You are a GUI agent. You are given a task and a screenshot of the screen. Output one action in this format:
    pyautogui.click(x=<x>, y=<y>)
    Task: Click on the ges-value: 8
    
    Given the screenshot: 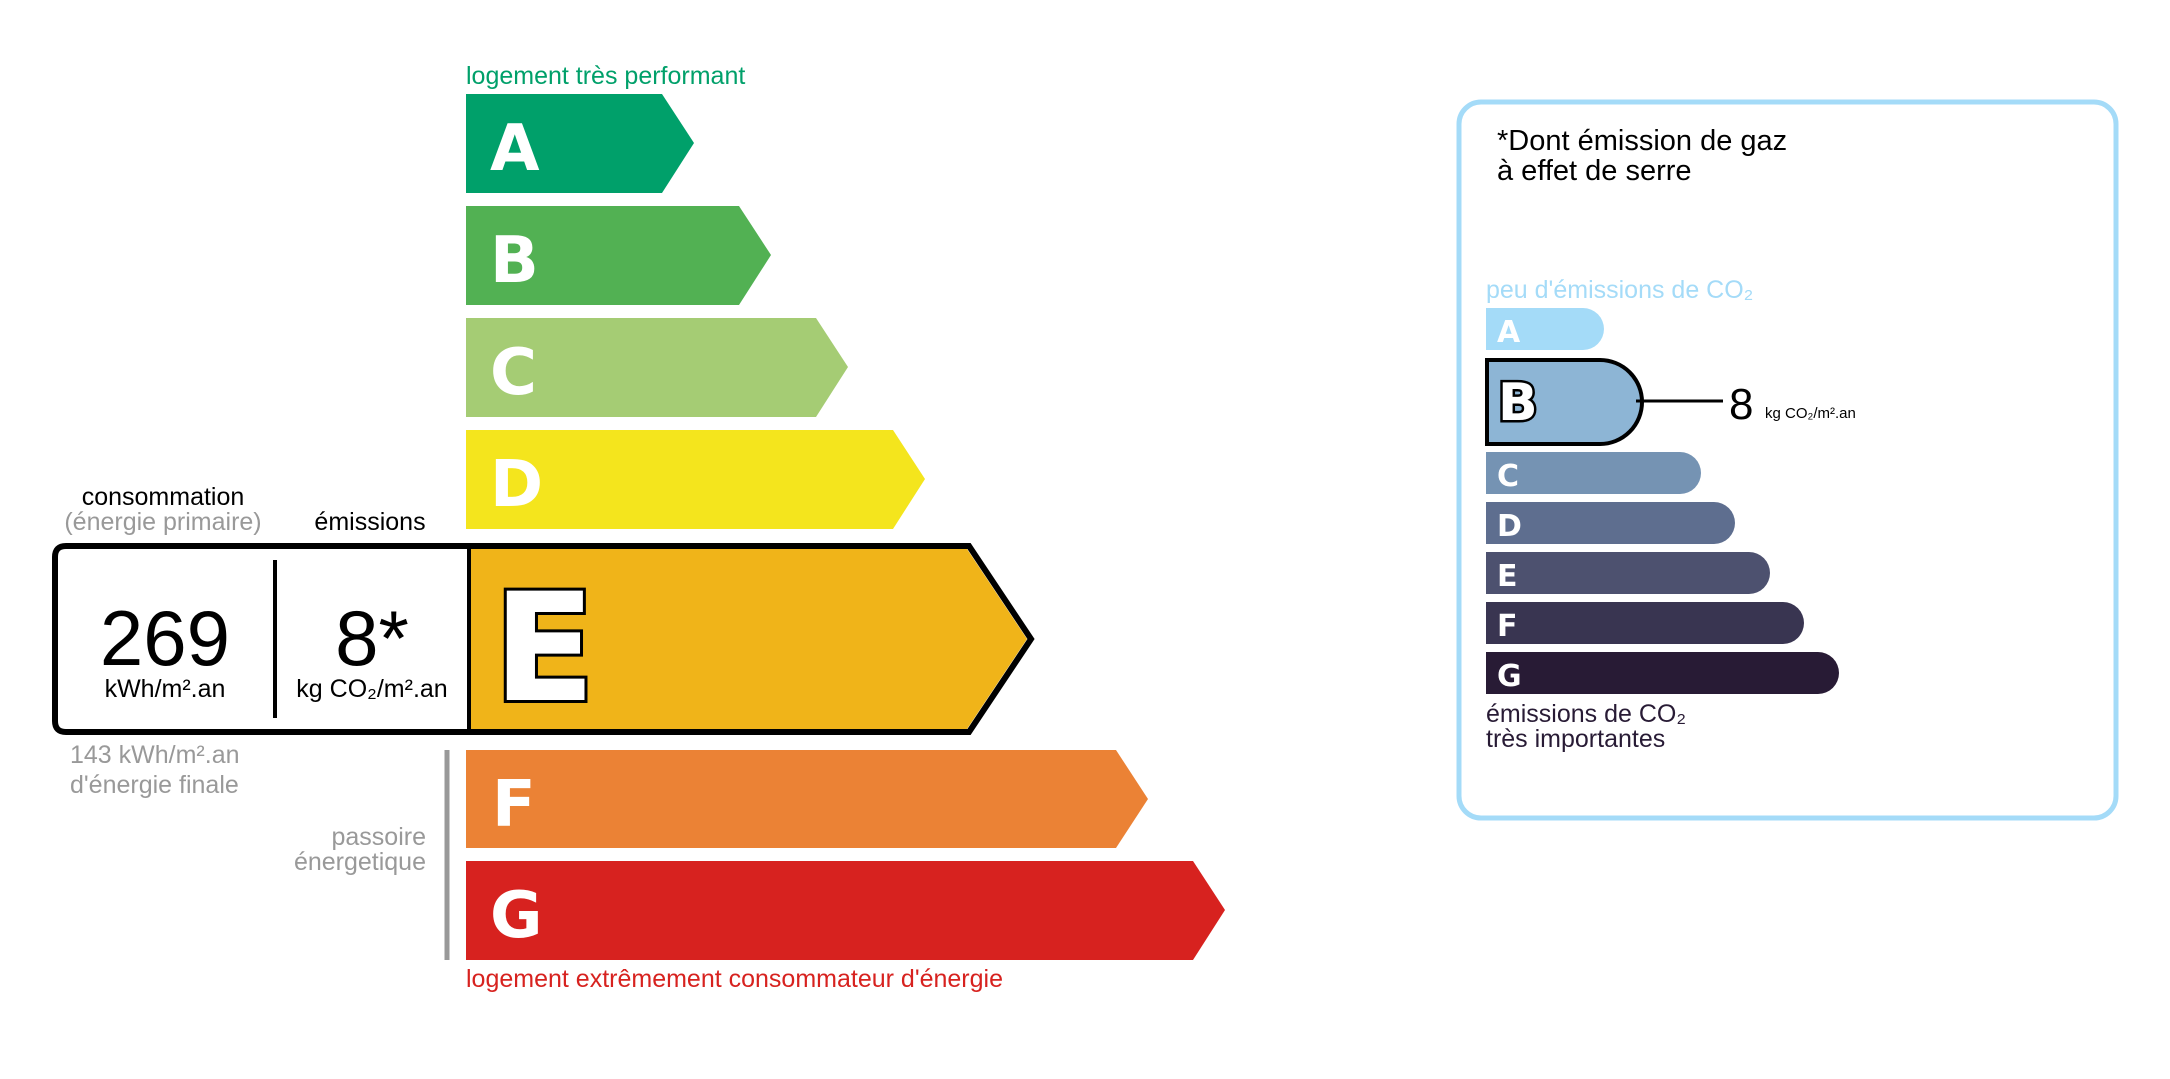 What is the action you would take?
    pyautogui.click(x=1741, y=404)
    